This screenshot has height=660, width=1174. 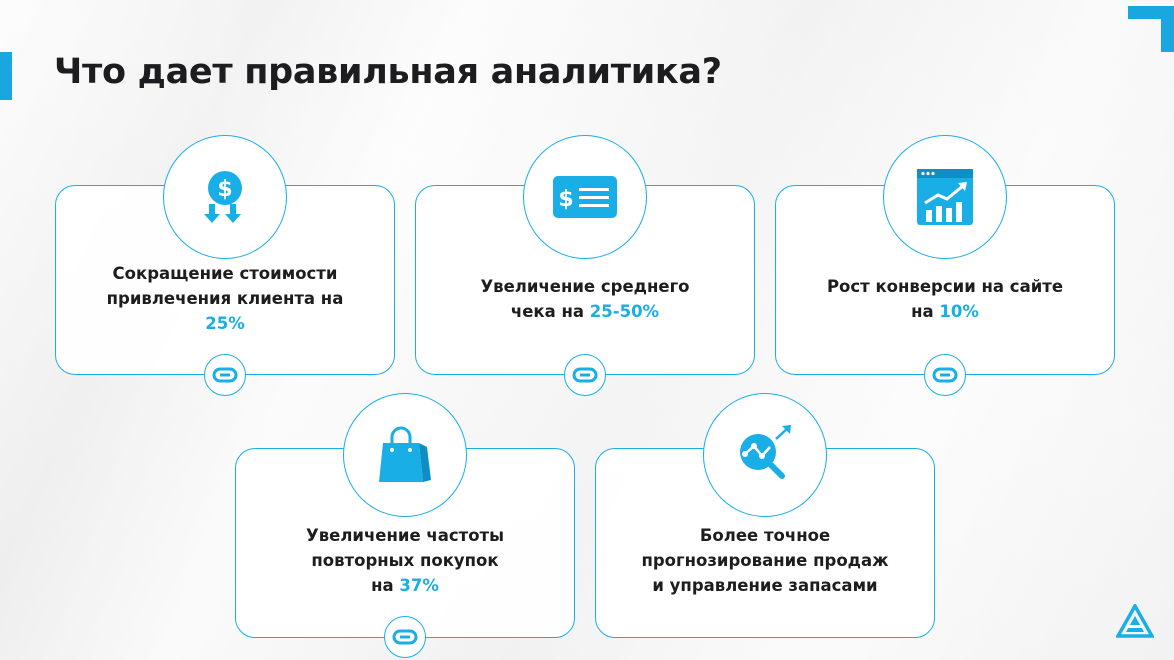 I want to click on growth-chart-icon, so click(x=945, y=197).